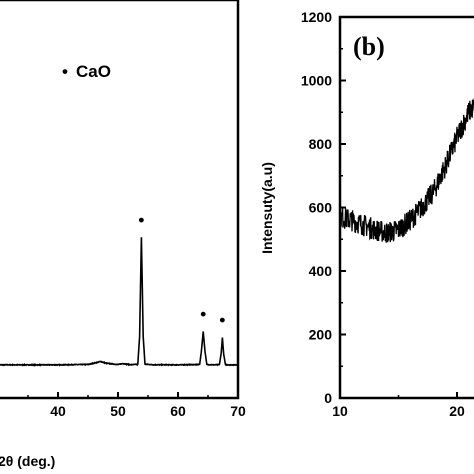 This screenshot has height=474, width=474. I want to click on panel-a-legend: • CaO, so click(86, 71).